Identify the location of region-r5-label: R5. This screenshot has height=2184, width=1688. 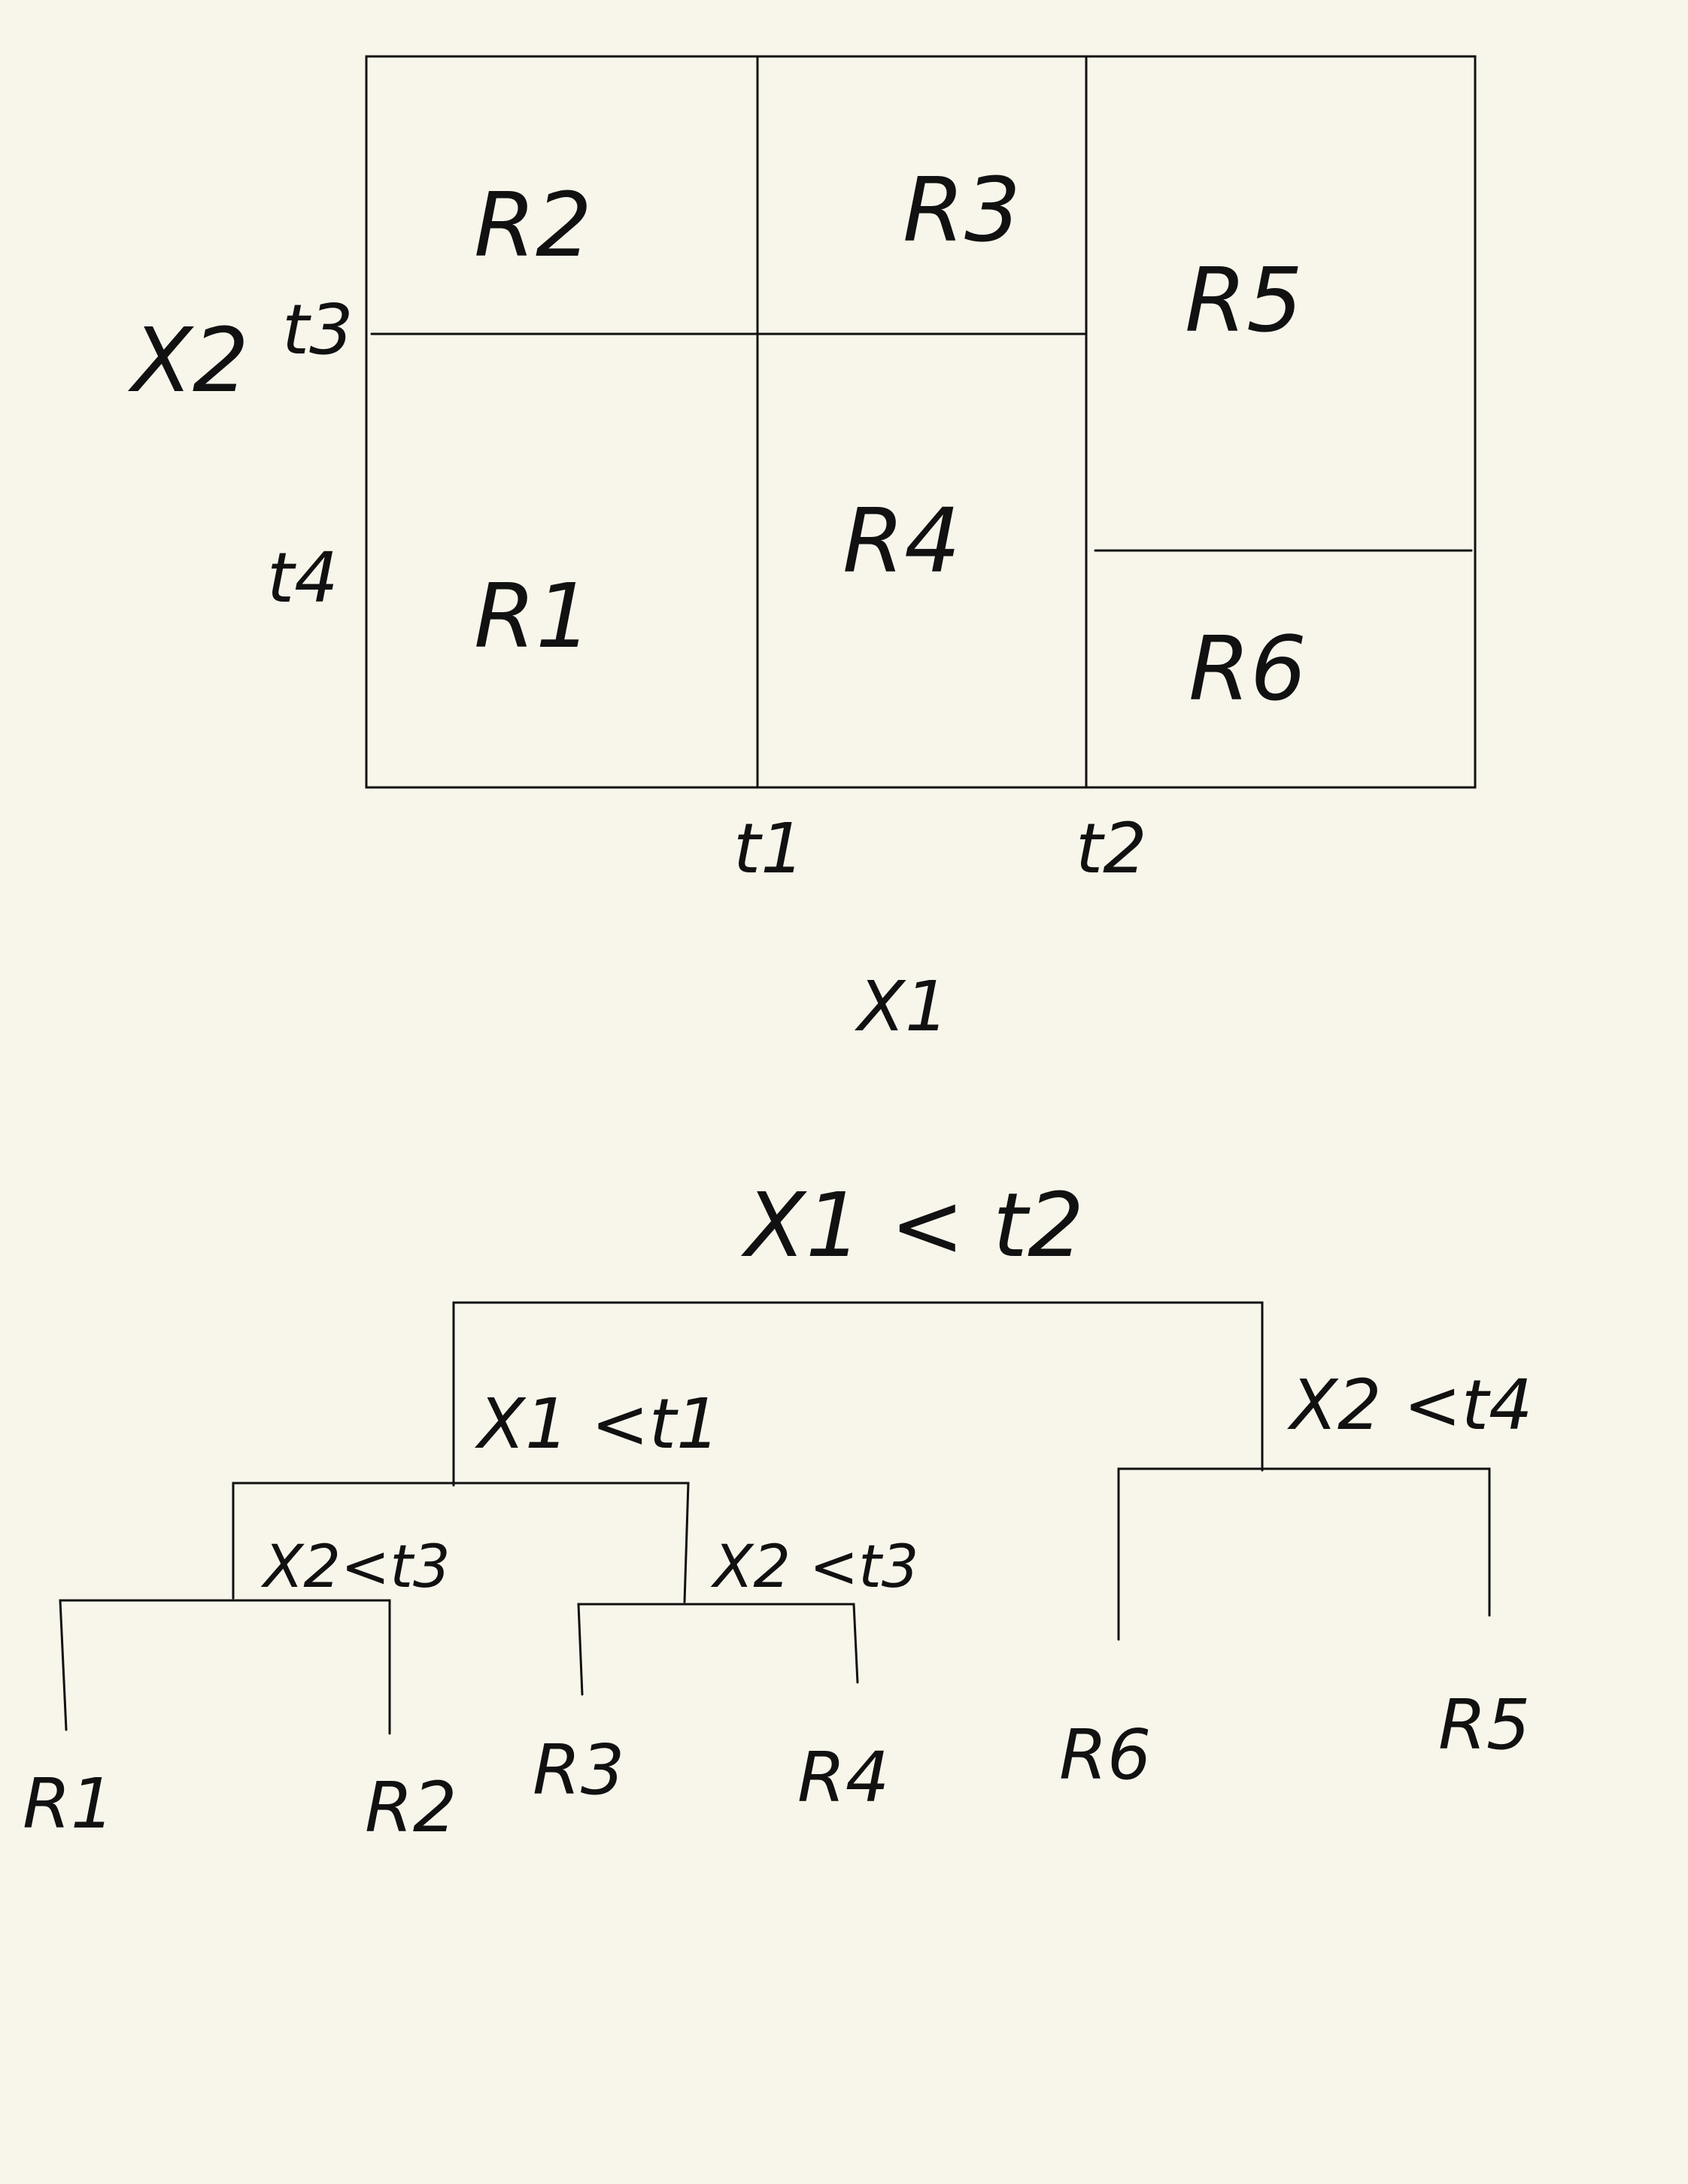
(1244, 300).